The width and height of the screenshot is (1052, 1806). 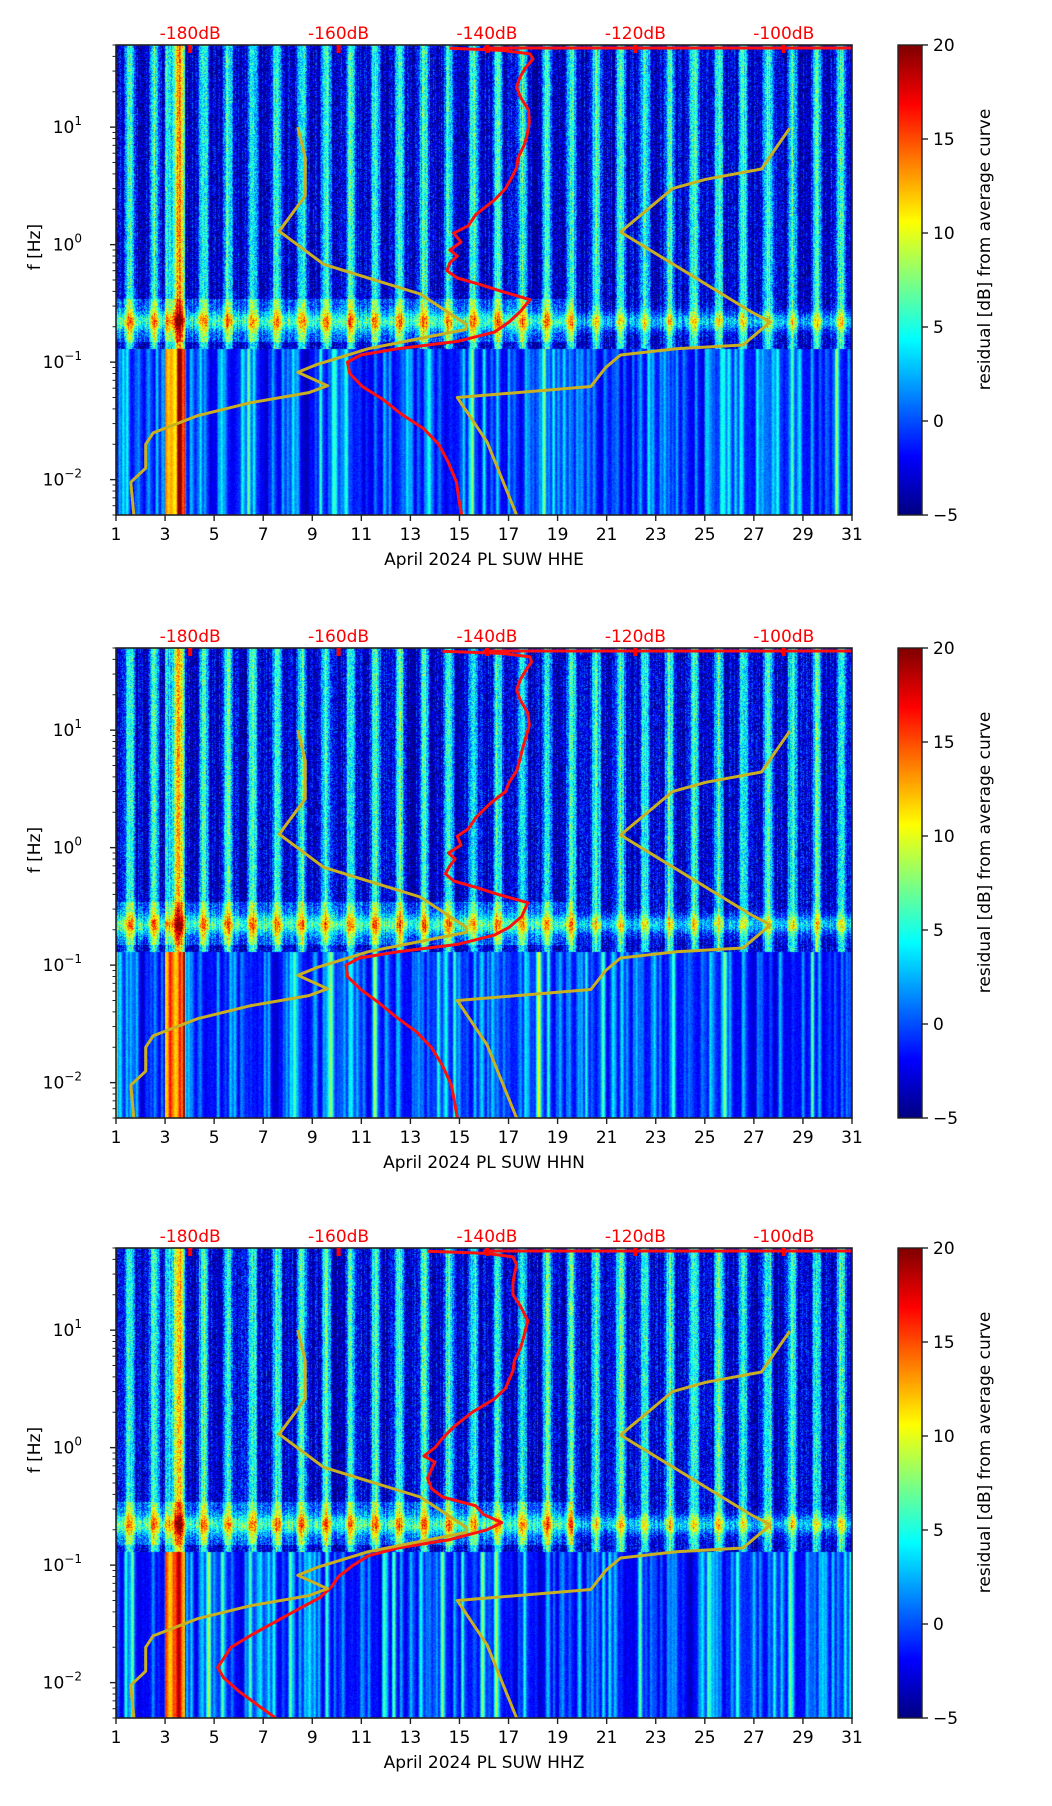 What do you see at coordinates (607, 535) in the screenshot?
I see `x-tick-label: 21` at bounding box center [607, 535].